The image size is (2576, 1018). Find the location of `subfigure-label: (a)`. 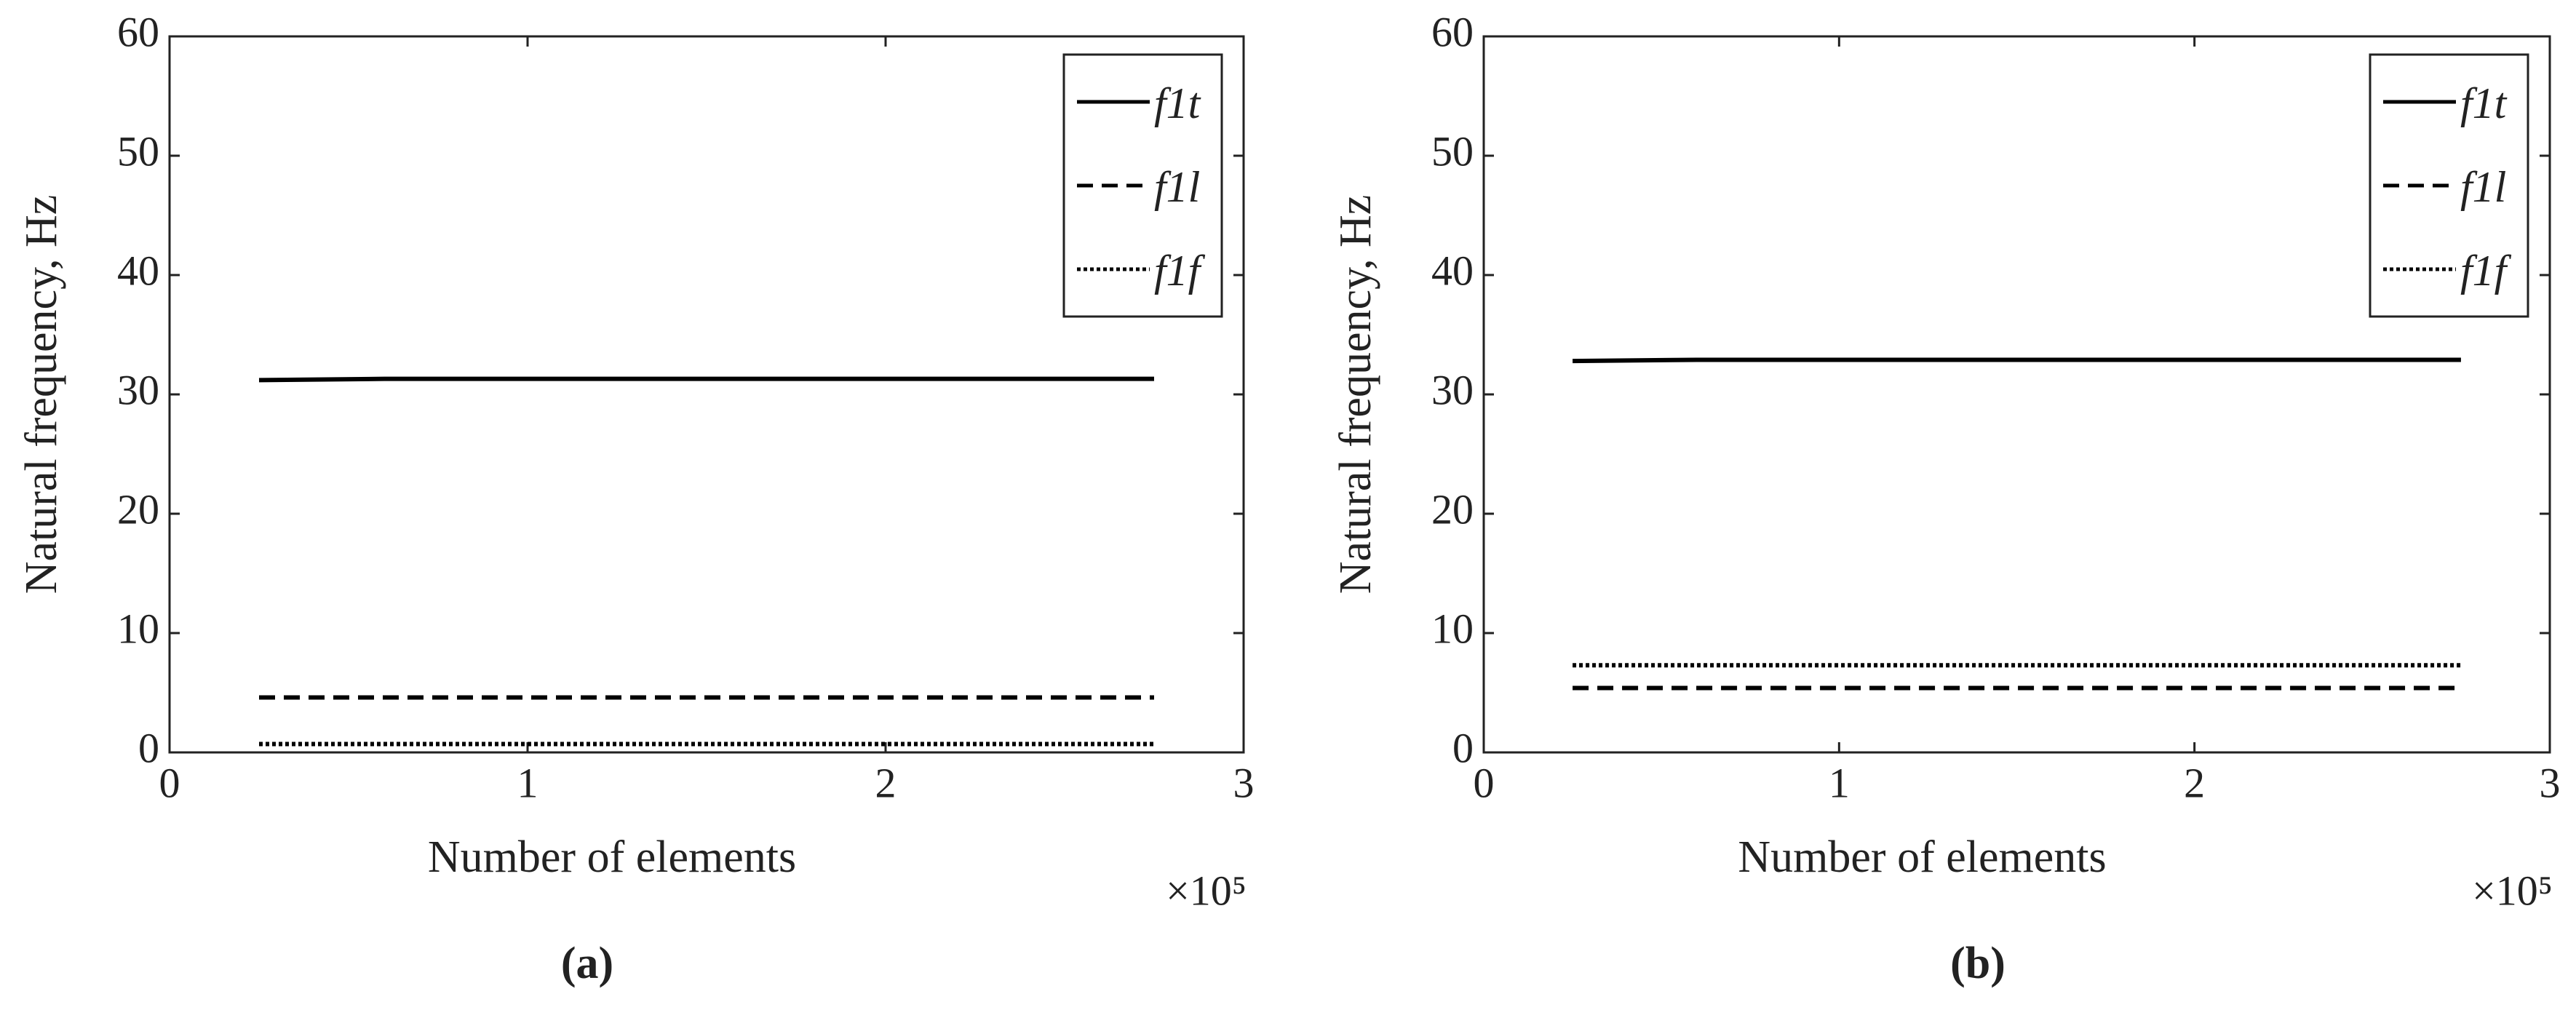

subfigure-label: (a) is located at coordinates (587, 963).